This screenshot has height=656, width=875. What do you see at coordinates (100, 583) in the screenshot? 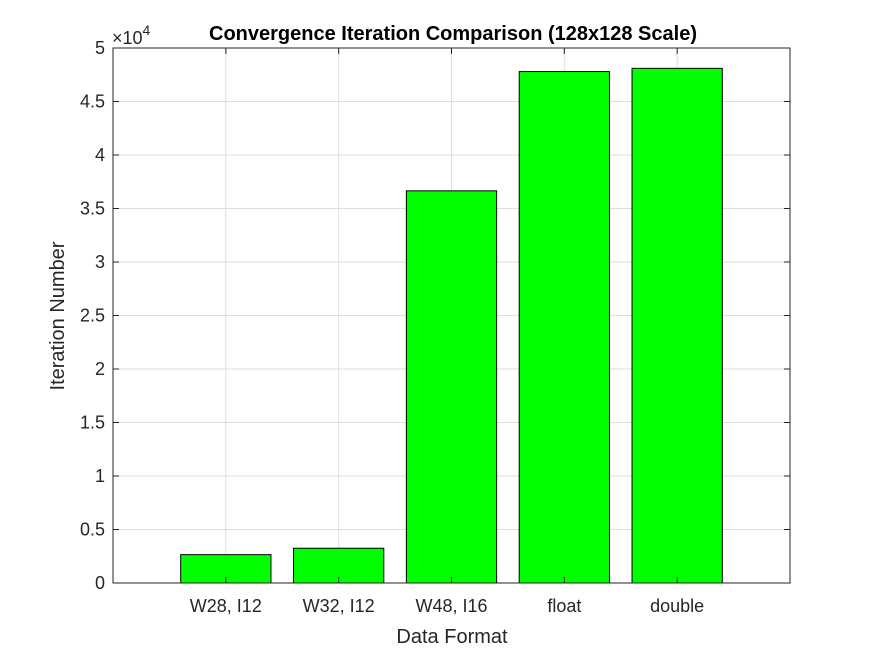
I see `y-tick-label: 0` at bounding box center [100, 583].